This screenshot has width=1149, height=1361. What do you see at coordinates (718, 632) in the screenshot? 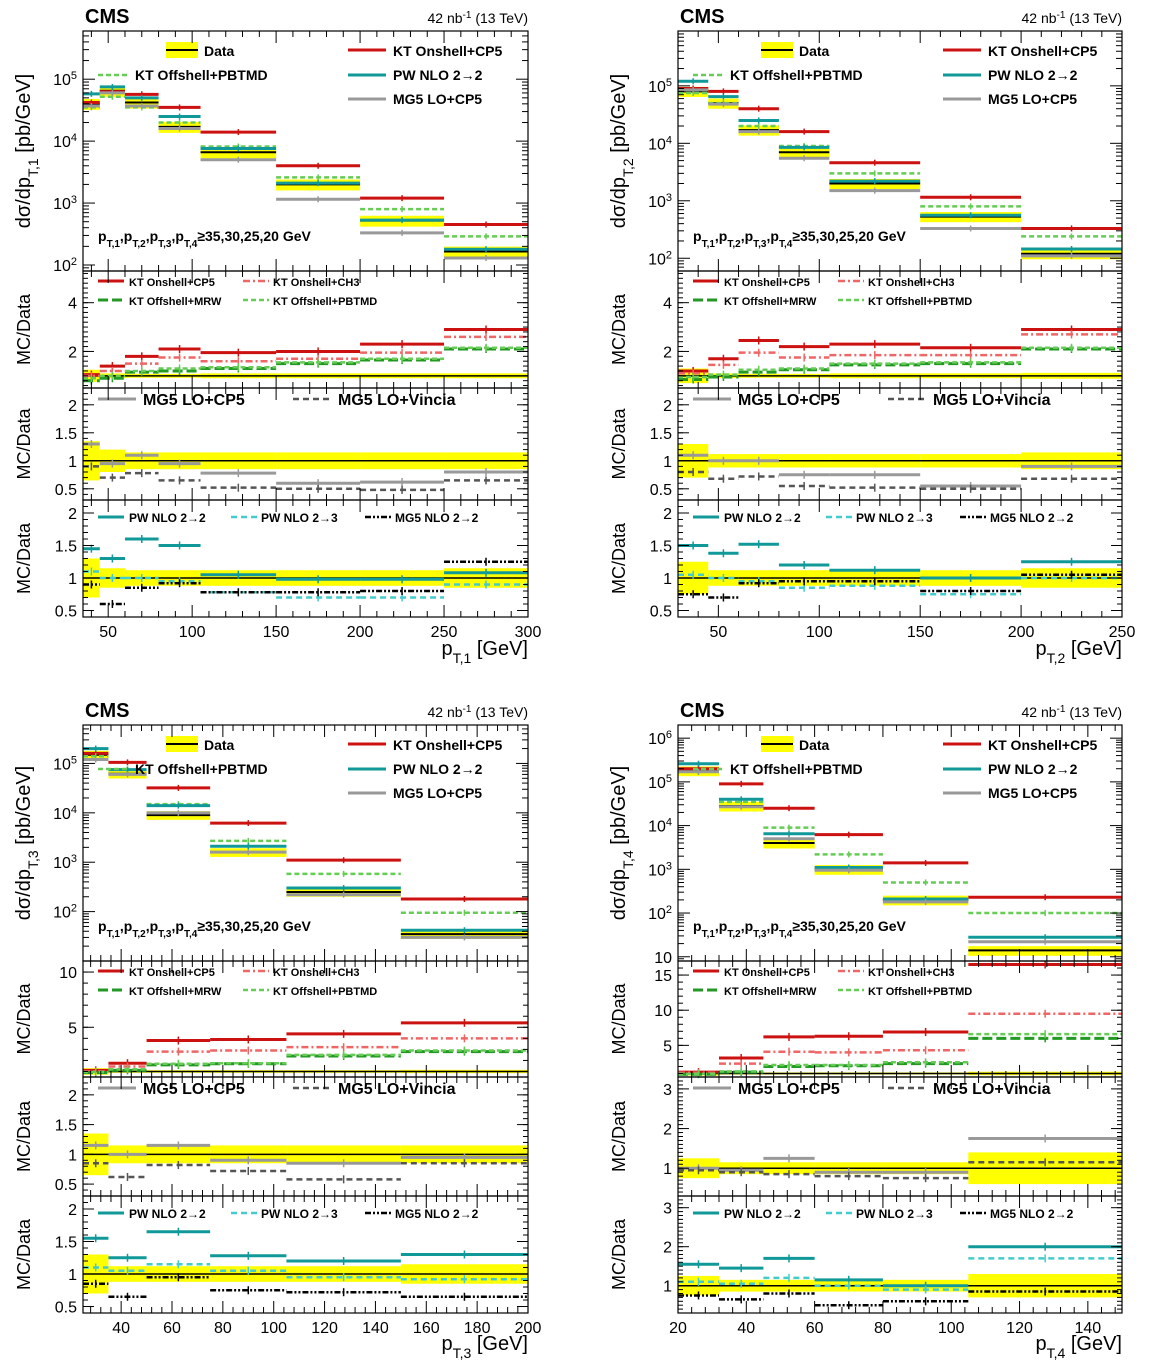
I see `x-tick-label: 50` at bounding box center [718, 632].